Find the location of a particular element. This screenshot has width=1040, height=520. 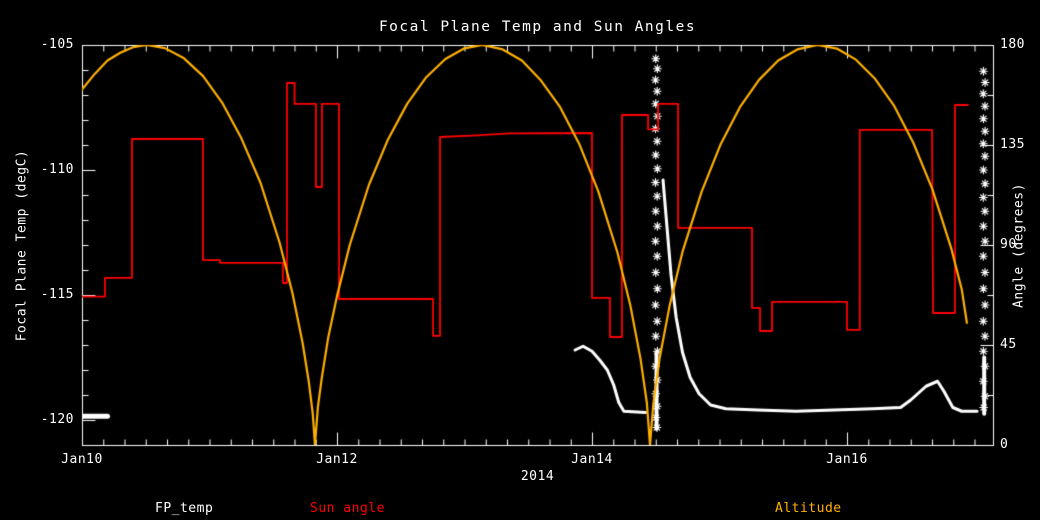

x-tick-label: Jan12 is located at coordinates (337, 459).